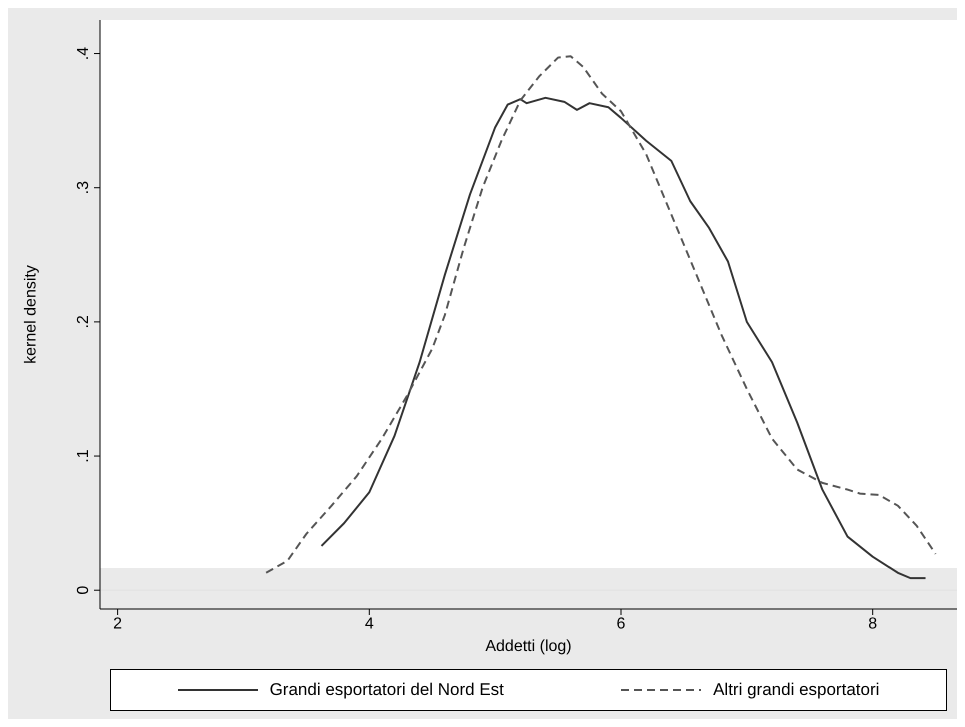 This screenshot has width=965, height=727. I want to click on x-axis-title: Addetti (log), so click(528, 646).